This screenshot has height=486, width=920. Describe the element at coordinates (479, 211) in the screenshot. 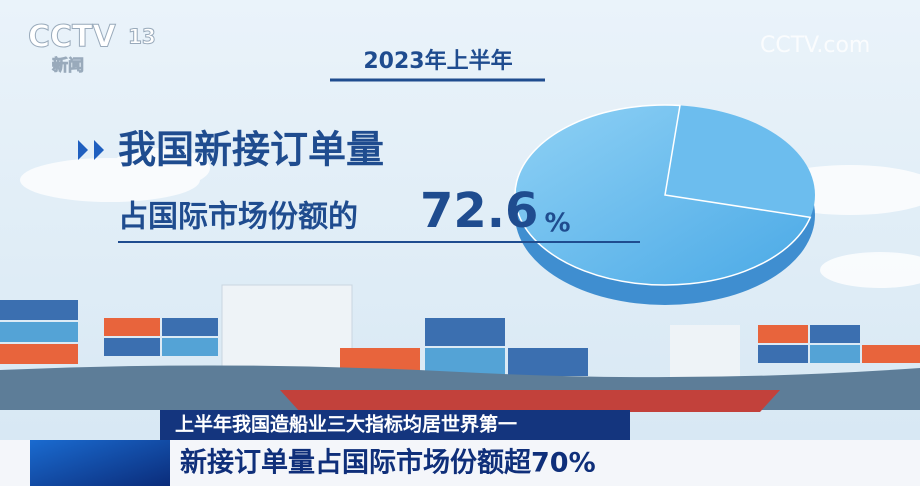

I see `share-value: 72.6` at that location.